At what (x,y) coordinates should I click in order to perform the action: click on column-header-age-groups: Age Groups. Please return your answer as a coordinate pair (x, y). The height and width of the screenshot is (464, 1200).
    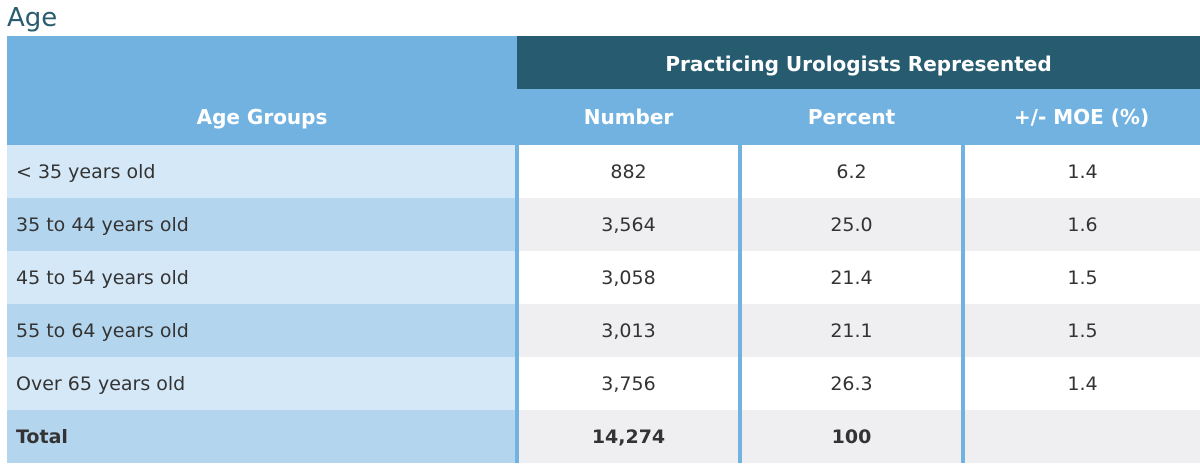
    Looking at the image, I should click on (262, 117).